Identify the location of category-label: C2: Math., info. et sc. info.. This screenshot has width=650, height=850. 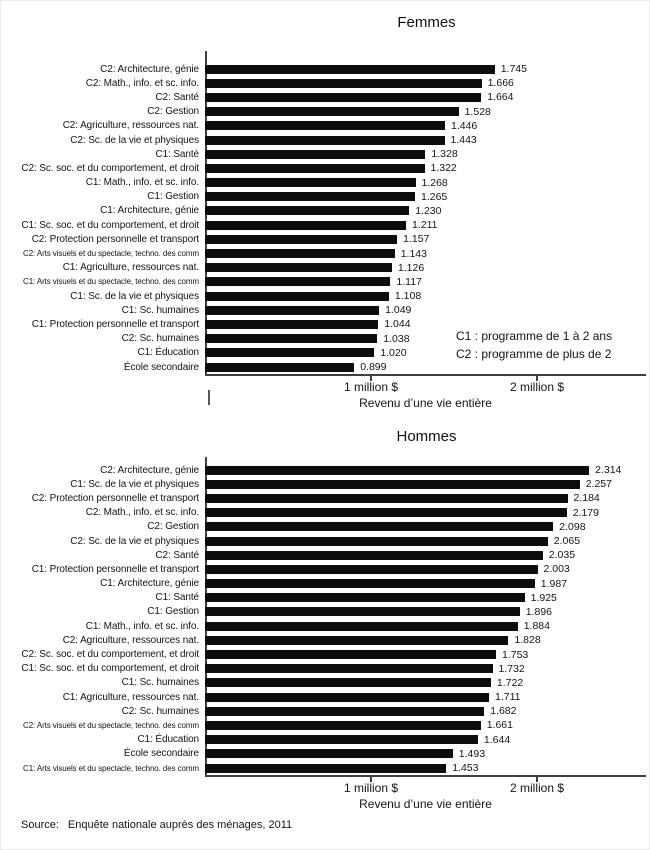
(142, 83).